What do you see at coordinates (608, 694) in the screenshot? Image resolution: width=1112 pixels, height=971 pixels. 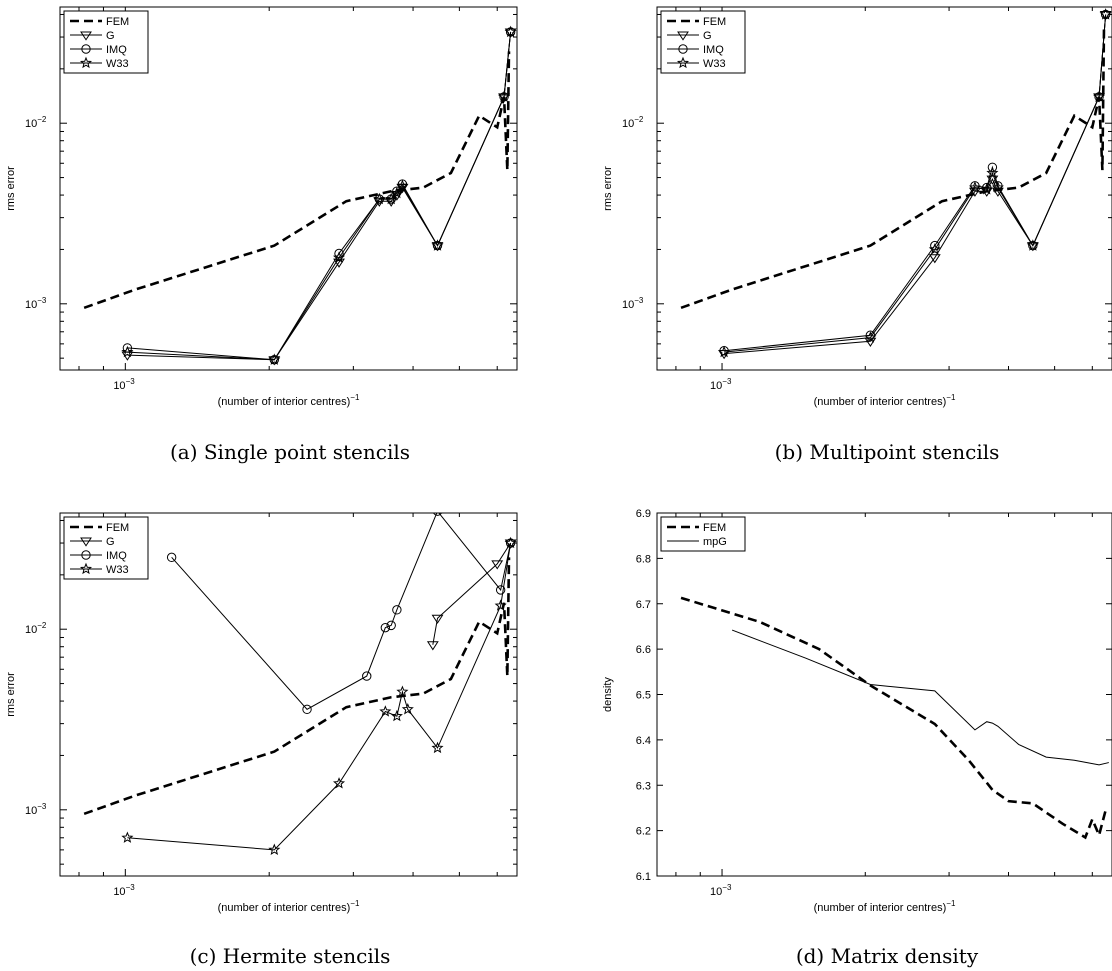 I see `y-axis-label: density` at bounding box center [608, 694].